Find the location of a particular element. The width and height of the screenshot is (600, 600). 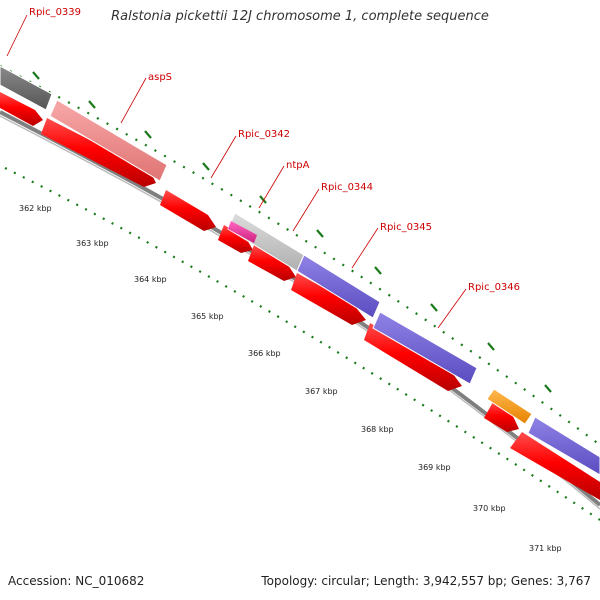

gene-orange-block is located at coordinates (509, 406).